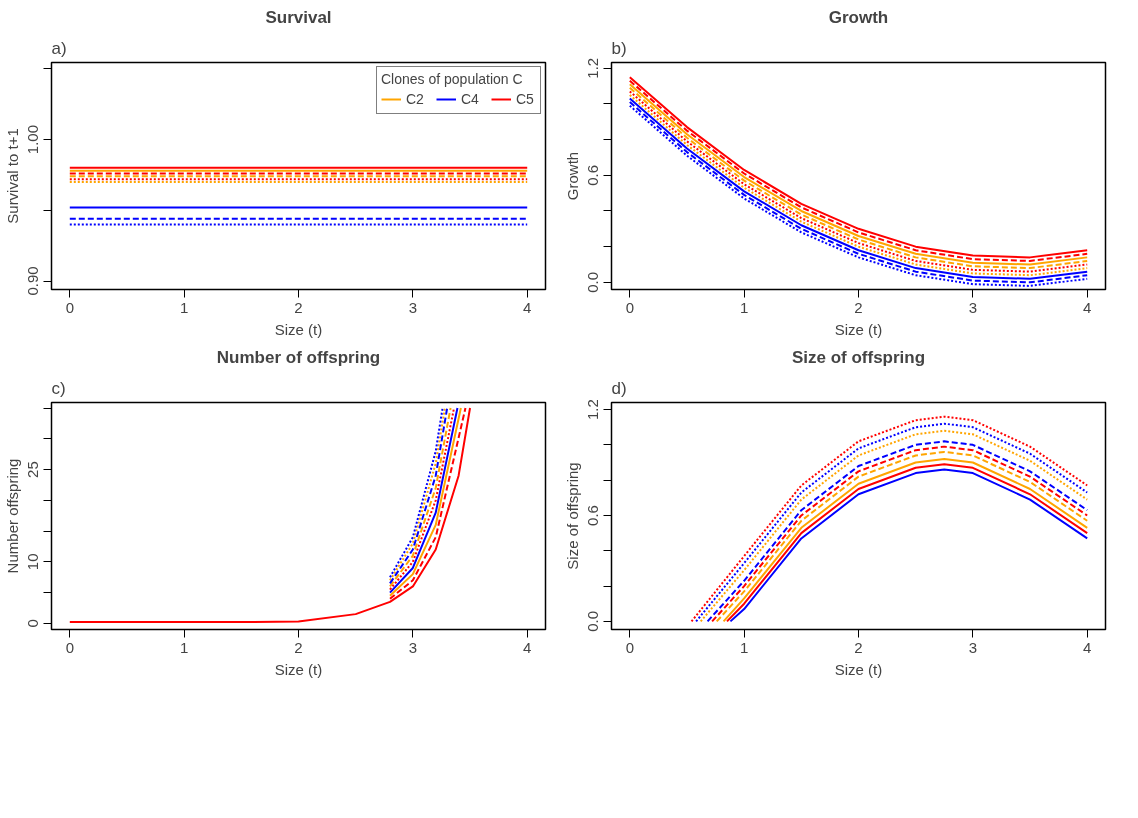  Describe the element at coordinates (858, 357) in the screenshot. I see `chart-title: Size of offspring` at that location.